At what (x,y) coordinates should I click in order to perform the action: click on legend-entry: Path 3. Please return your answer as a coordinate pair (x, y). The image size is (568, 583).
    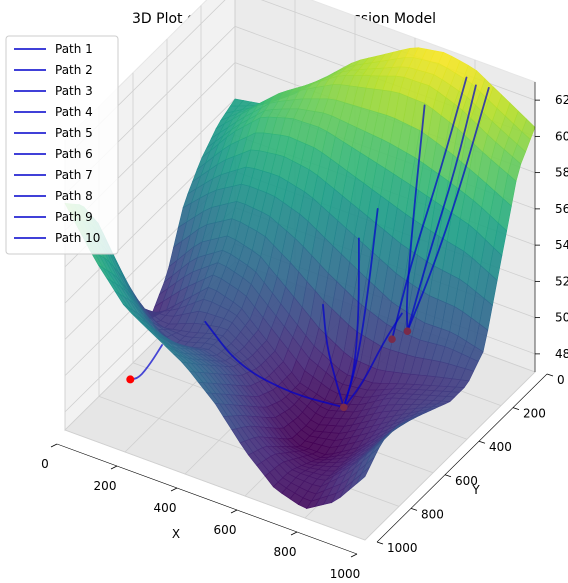
    Looking at the image, I should click on (74, 91).